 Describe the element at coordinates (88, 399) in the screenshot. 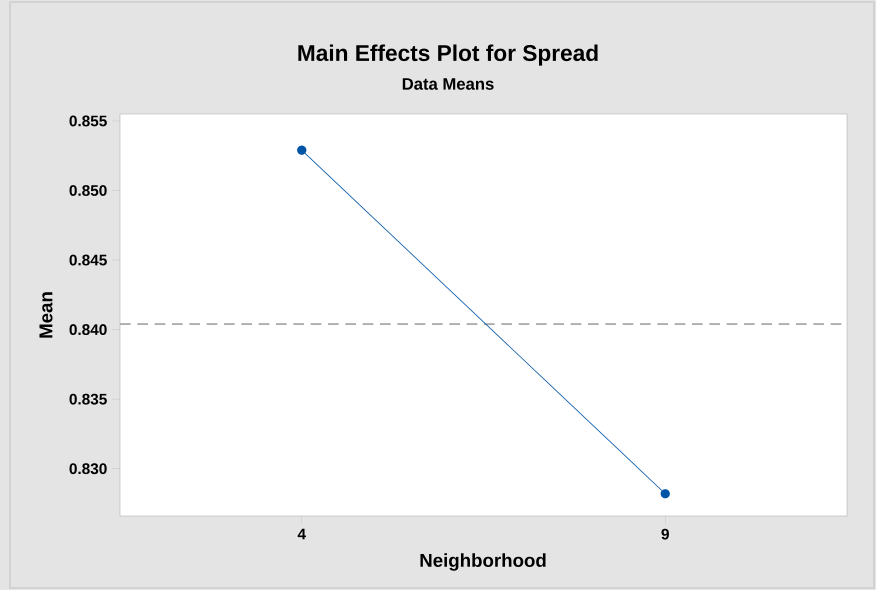

I see `y-tick-label: 0.835` at that location.